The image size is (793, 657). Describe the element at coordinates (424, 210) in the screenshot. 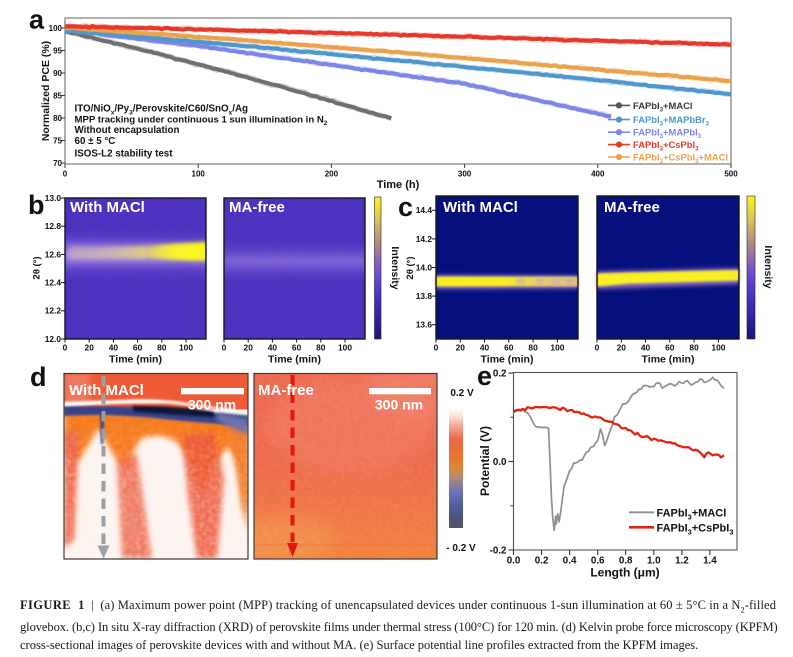

I see `svg-text: 14.4` at that location.